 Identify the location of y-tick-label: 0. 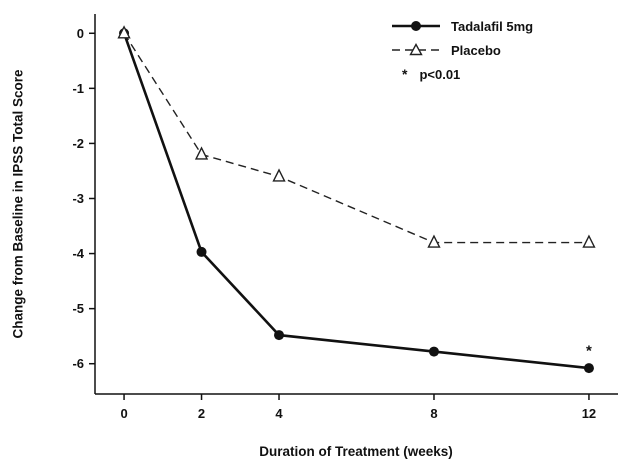
(80, 33).